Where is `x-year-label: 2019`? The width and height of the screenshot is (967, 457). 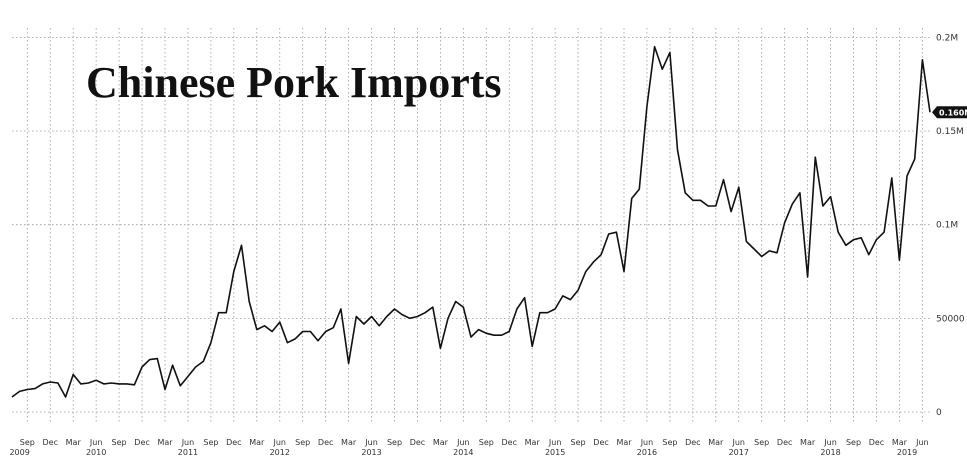
x-year-label: 2019 is located at coordinates (907, 452).